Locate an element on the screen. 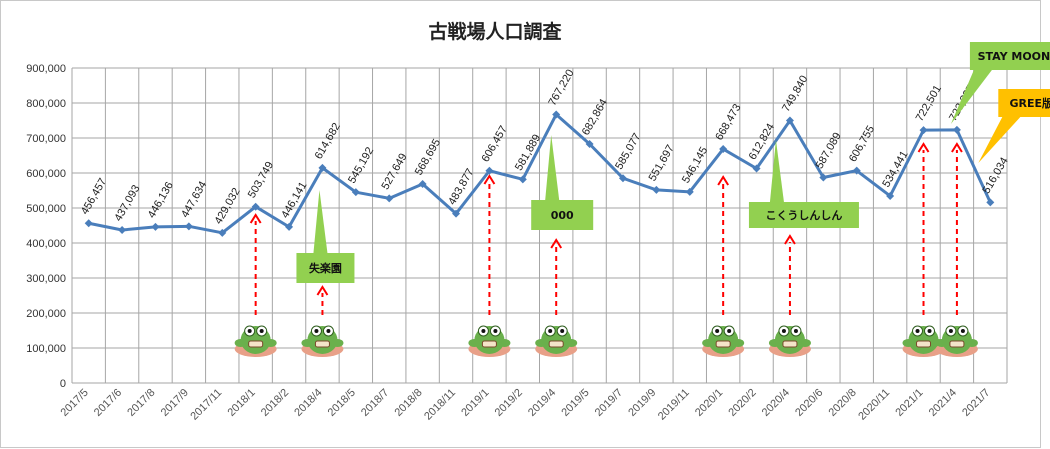 This screenshot has height=449, width=1050. callout-text: STAY MOON is located at coordinates (1014, 56).